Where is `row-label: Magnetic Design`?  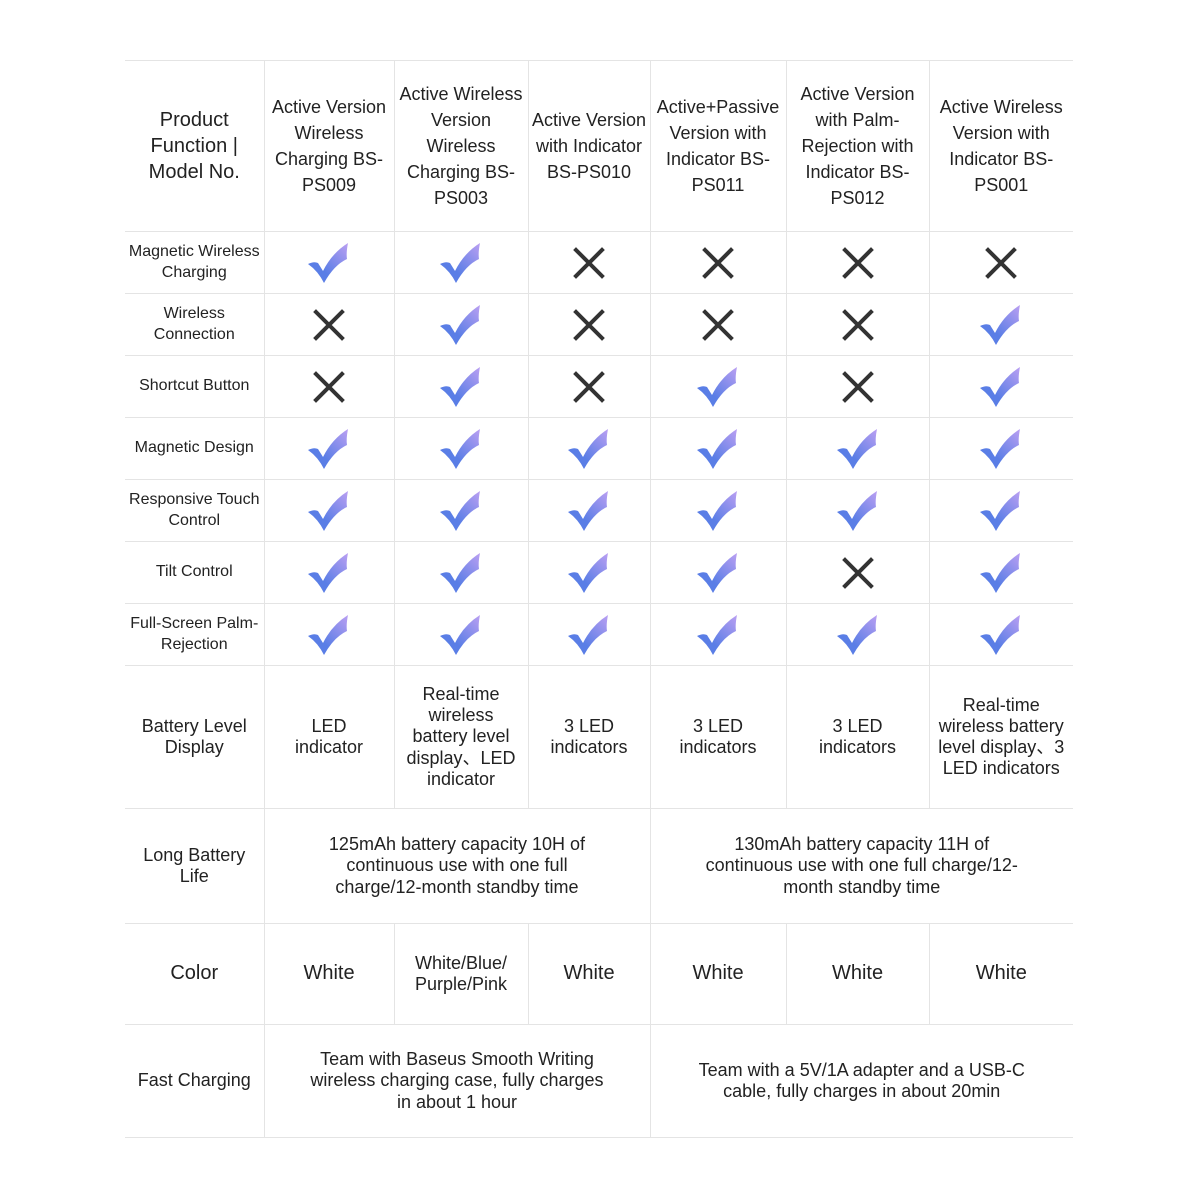 row-label: Magnetic Design is located at coordinates (195, 448).